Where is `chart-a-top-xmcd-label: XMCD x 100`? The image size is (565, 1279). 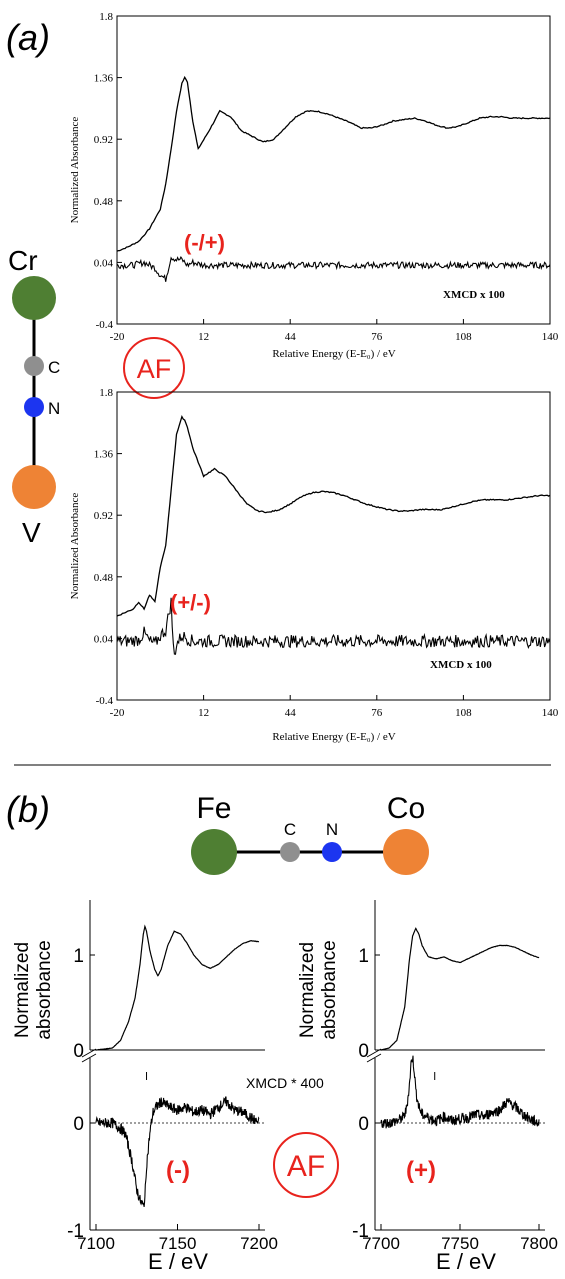 chart-a-top-xmcd-label: XMCD x 100 is located at coordinates (474, 295).